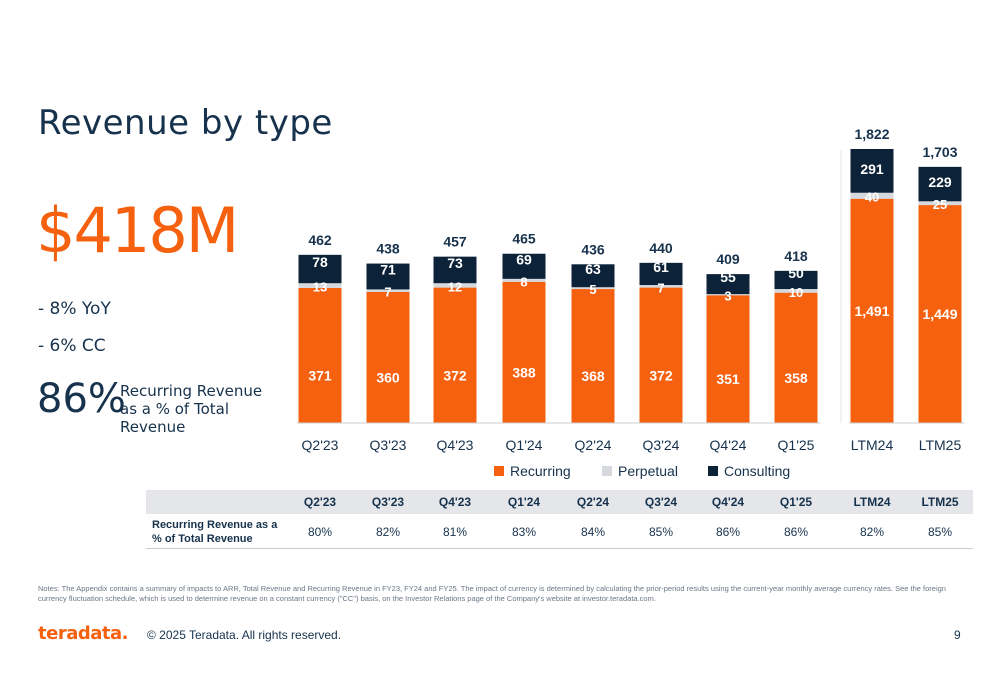 The width and height of the screenshot is (1000, 685). I want to click on label-consulting-3: 69, so click(524, 259).